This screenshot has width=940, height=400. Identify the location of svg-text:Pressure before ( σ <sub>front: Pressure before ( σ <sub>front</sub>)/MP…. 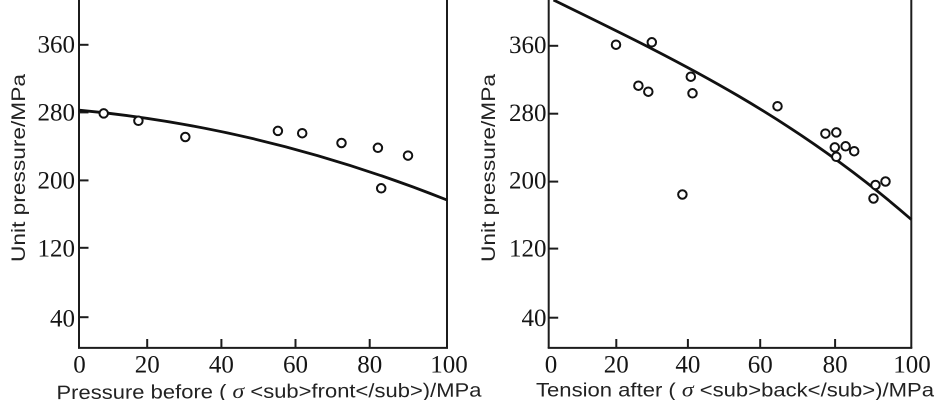
(268, 389).